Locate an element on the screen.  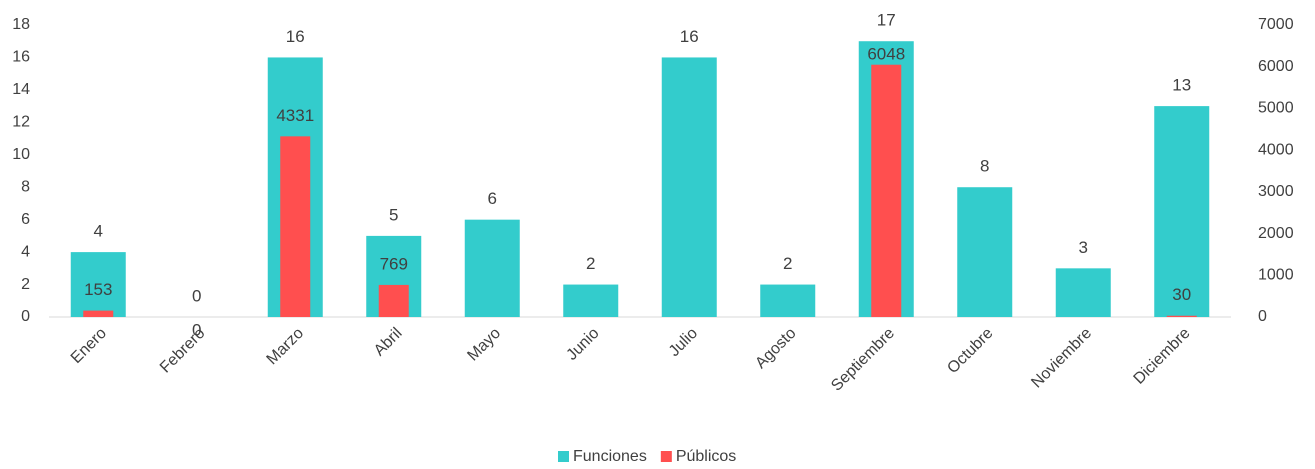
data-label: 769 is located at coordinates (394, 263).